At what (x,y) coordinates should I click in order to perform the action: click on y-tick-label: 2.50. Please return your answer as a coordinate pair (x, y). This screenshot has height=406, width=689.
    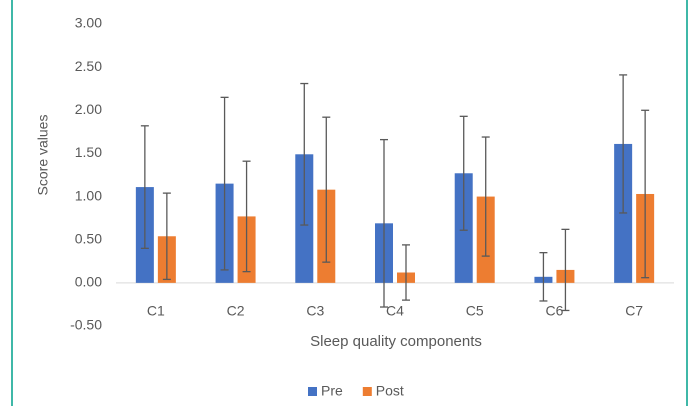
    Looking at the image, I should click on (88, 66).